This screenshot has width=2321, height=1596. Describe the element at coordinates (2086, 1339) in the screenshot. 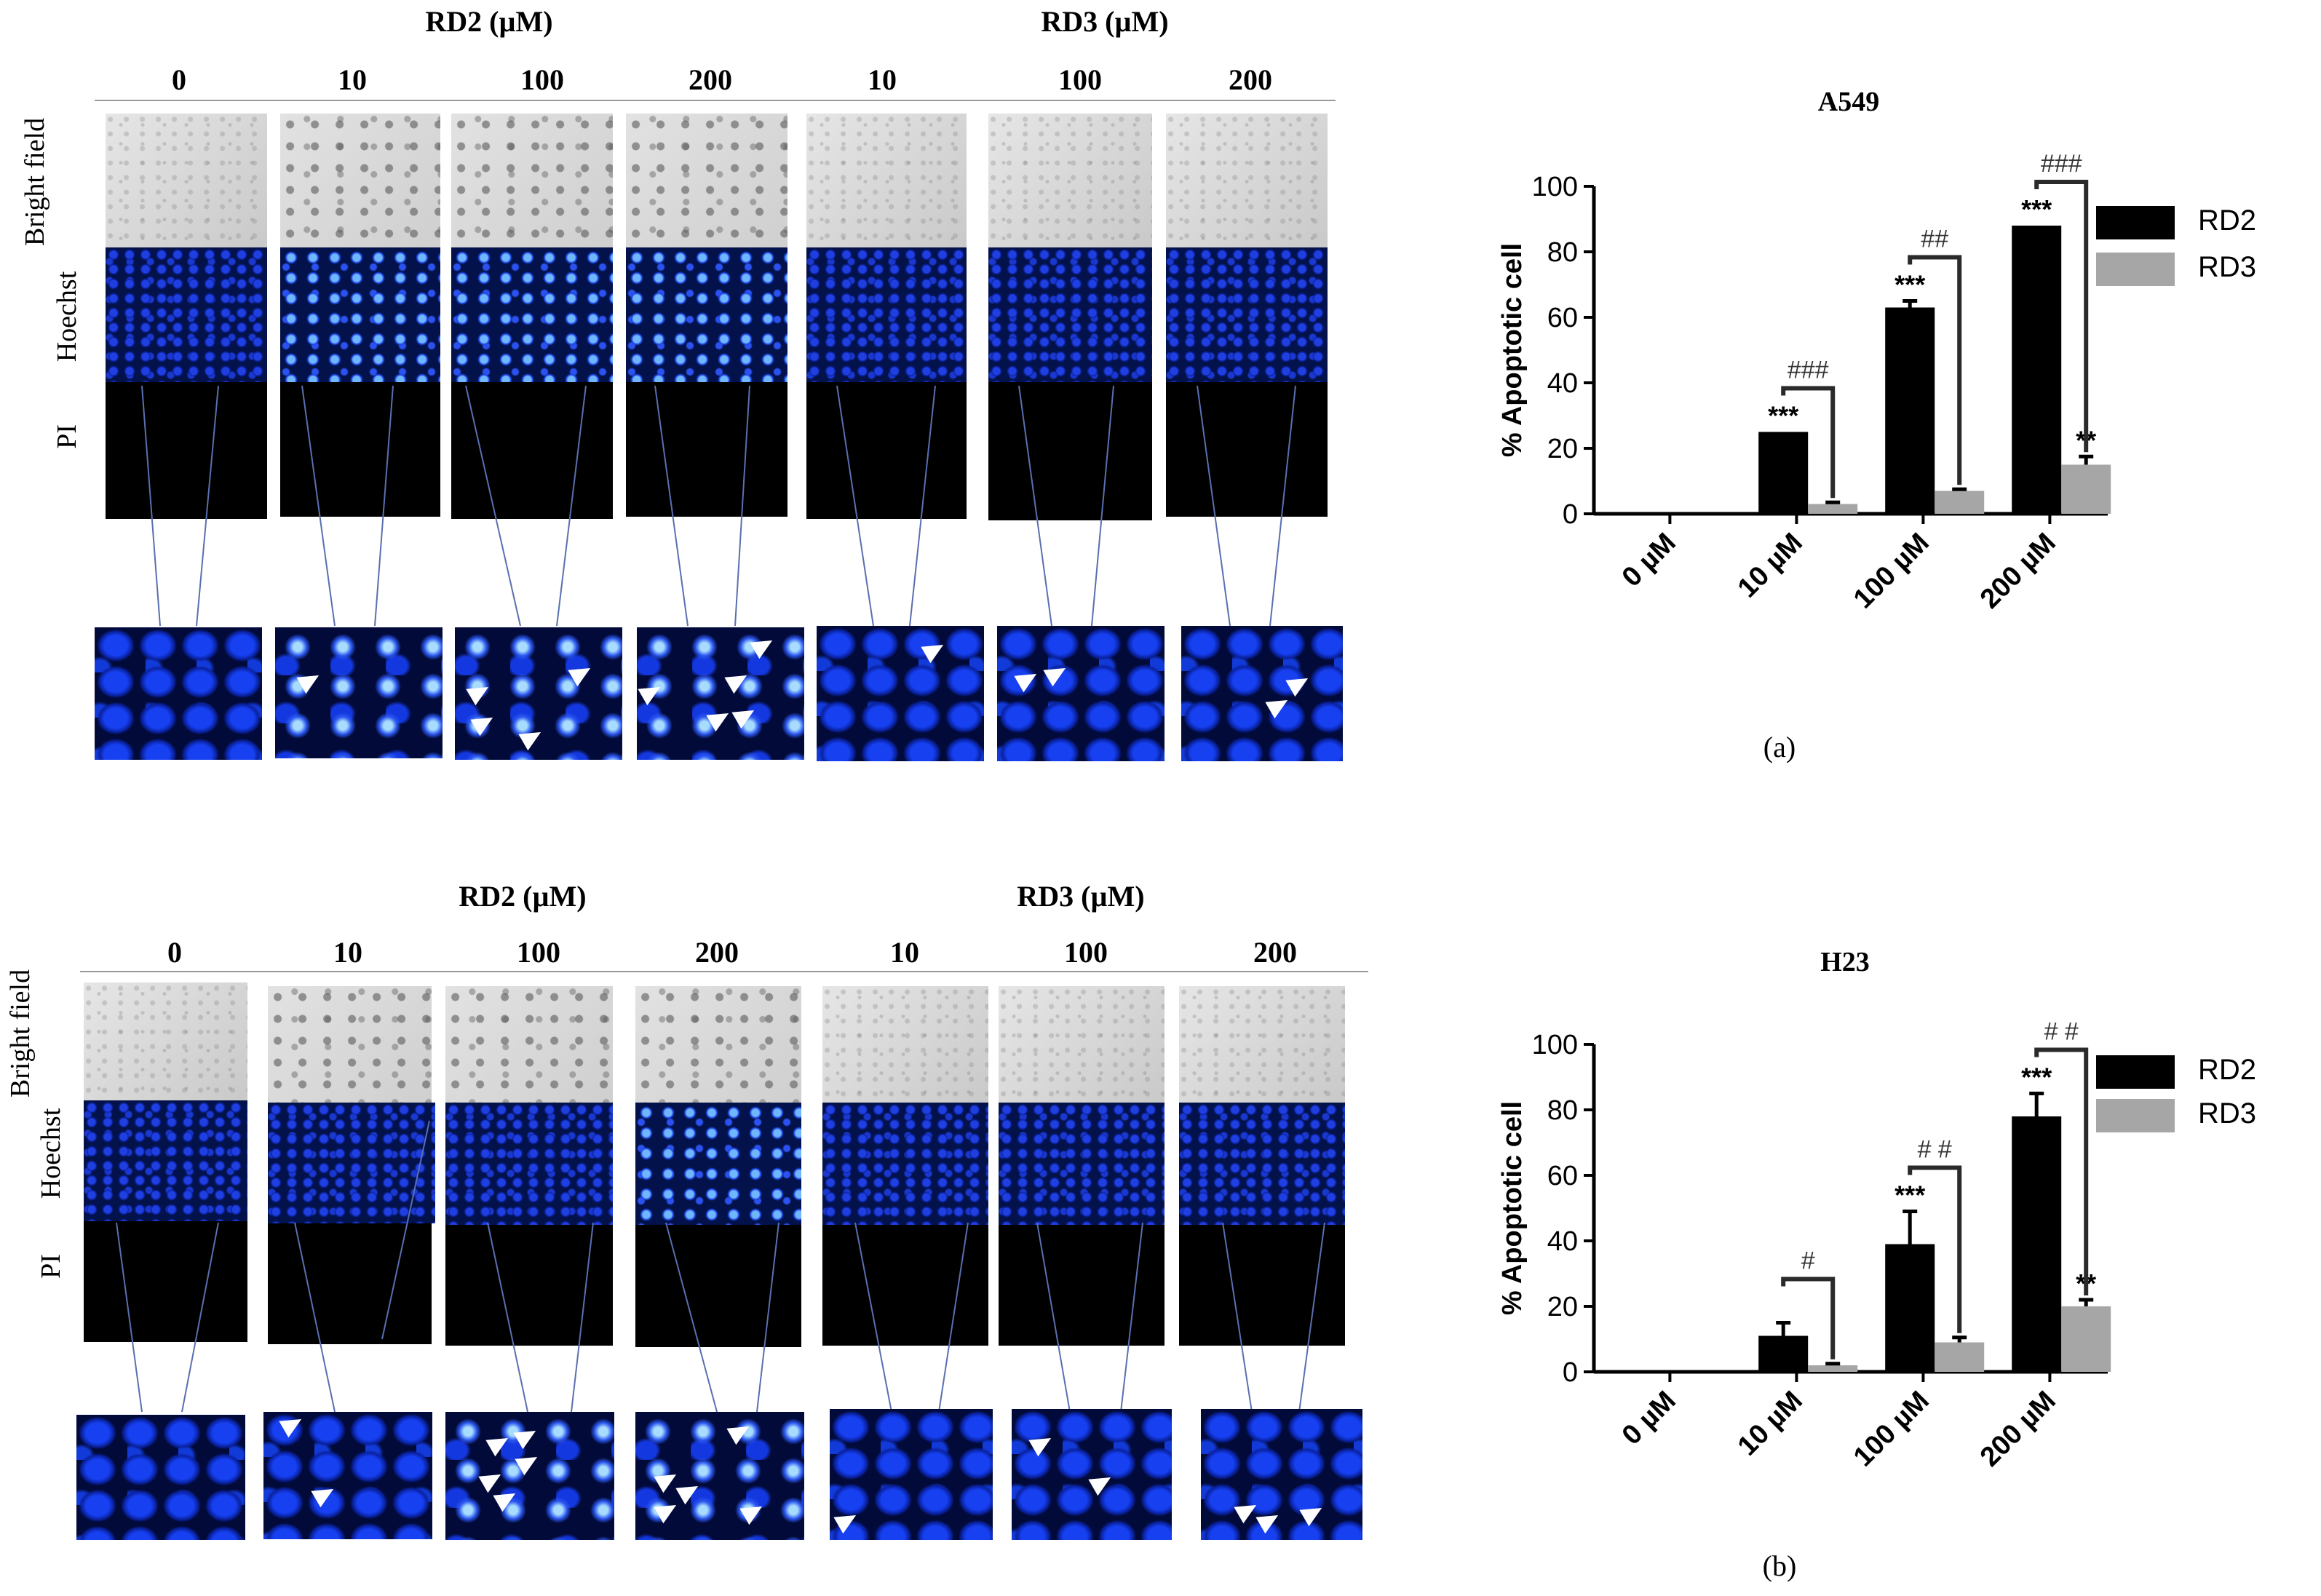

I see `bar-rd3` at that location.